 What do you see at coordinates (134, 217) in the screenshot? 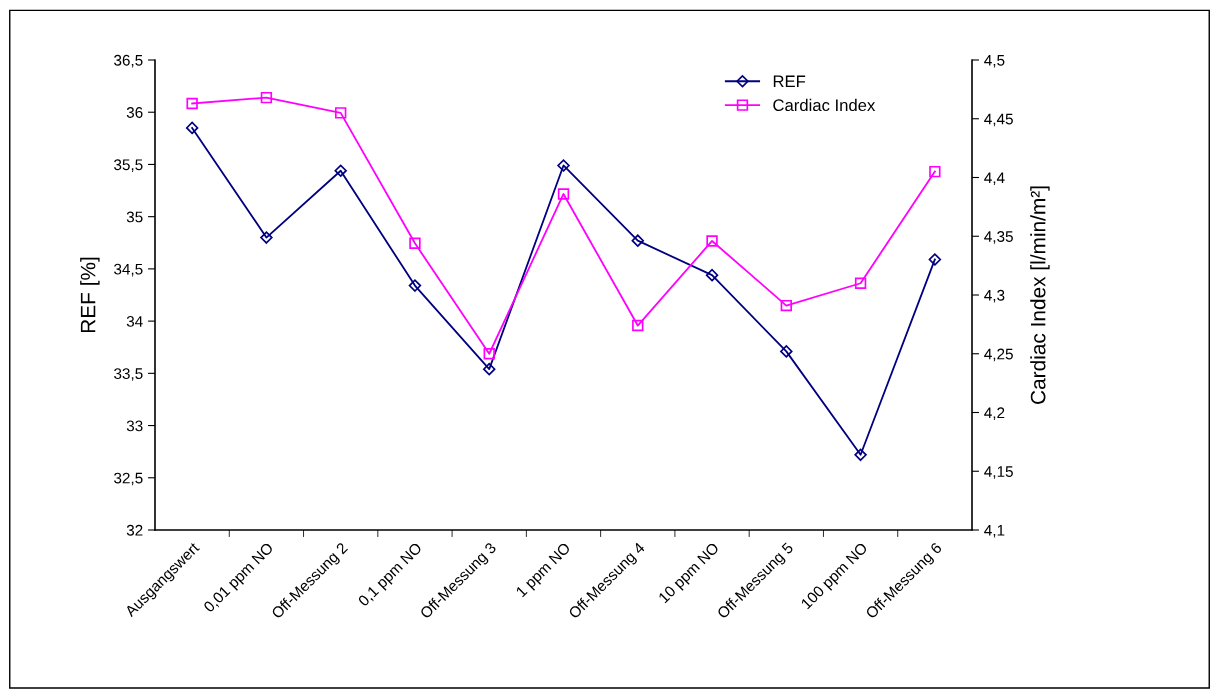
I see `y-tick-label: 35` at bounding box center [134, 217].